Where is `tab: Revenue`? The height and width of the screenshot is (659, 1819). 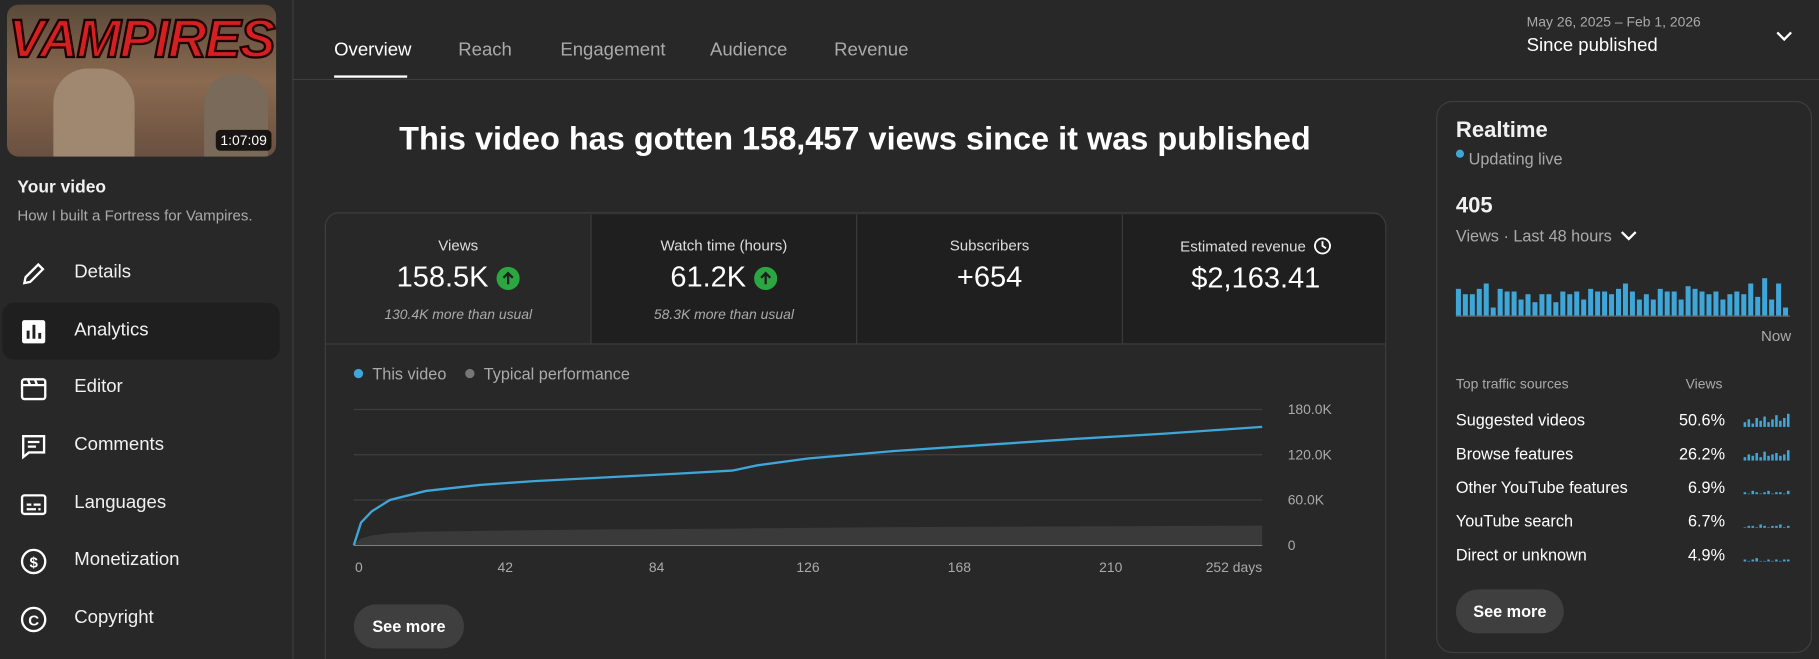
tab: Revenue is located at coordinates (871, 50).